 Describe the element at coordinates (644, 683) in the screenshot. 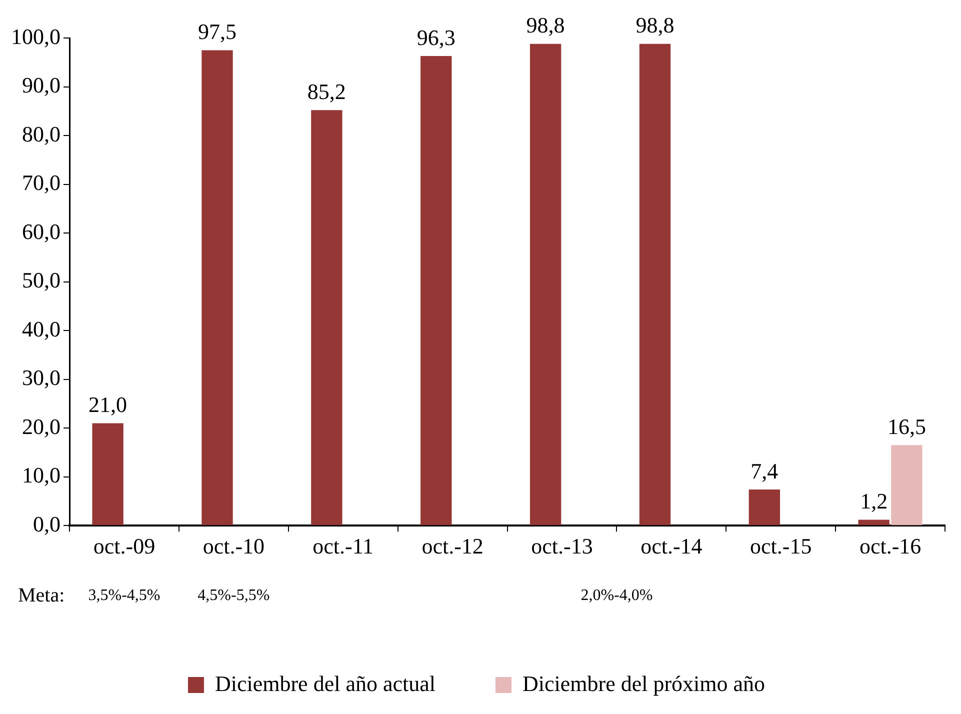

I see `legend-label: Diciembre del próximo año` at that location.